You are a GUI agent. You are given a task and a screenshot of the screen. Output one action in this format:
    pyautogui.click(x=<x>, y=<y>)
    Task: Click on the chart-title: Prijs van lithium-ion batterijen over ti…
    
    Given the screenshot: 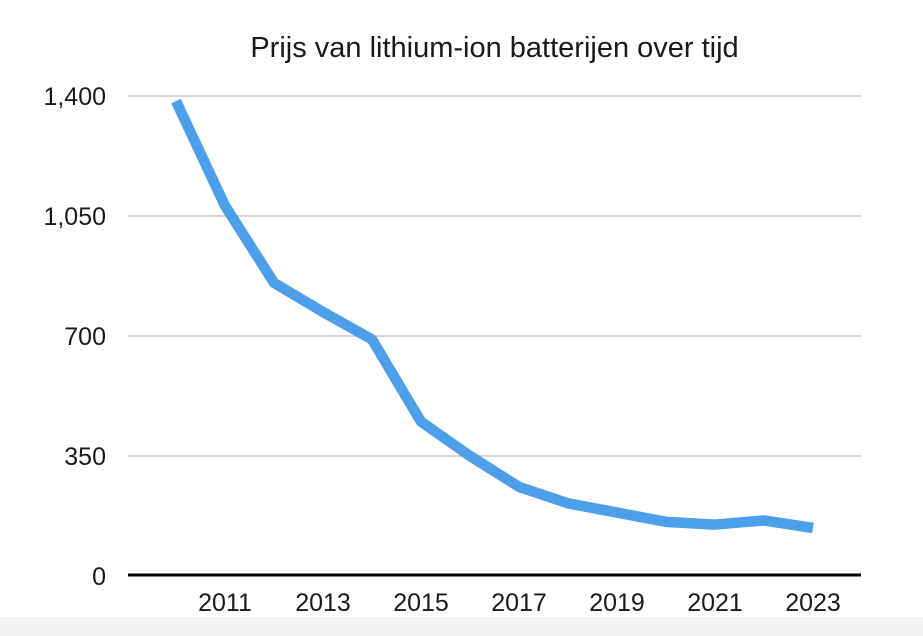 What is the action you would take?
    pyautogui.click(x=494, y=48)
    